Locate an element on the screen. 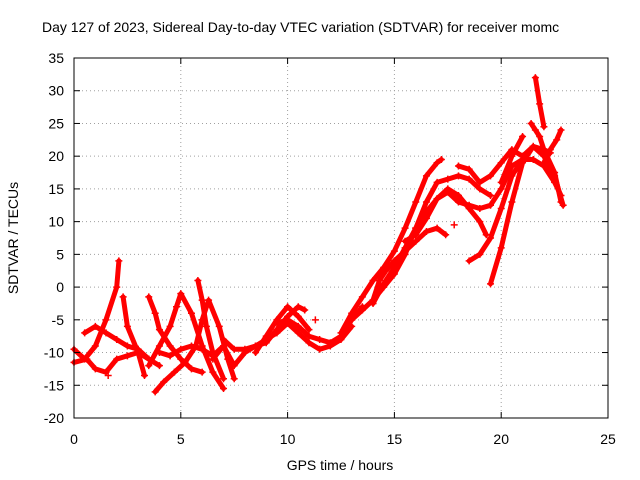  y-tick-label: -5 is located at coordinates (58, 320).